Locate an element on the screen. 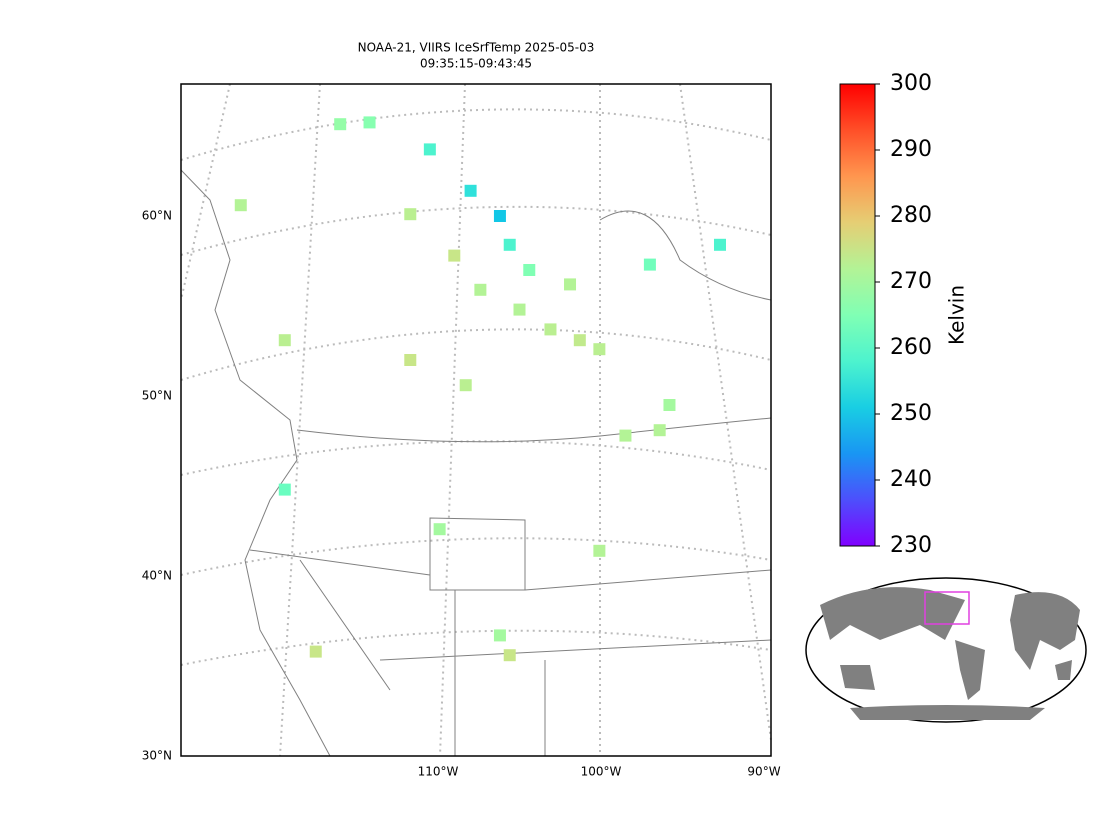 This screenshot has width=1120, height=840. title-line: NOAA-21, VIIRS IceSrfTemp 2025-05-03 is located at coordinates (476, 48).